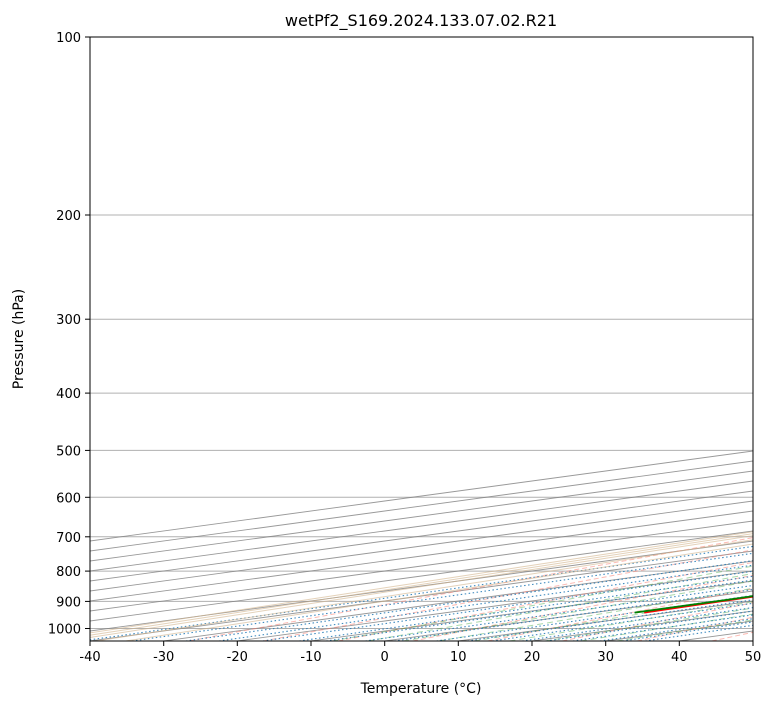  What do you see at coordinates (753, 657) in the screenshot?
I see `x-tick-label: 50` at bounding box center [753, 657].